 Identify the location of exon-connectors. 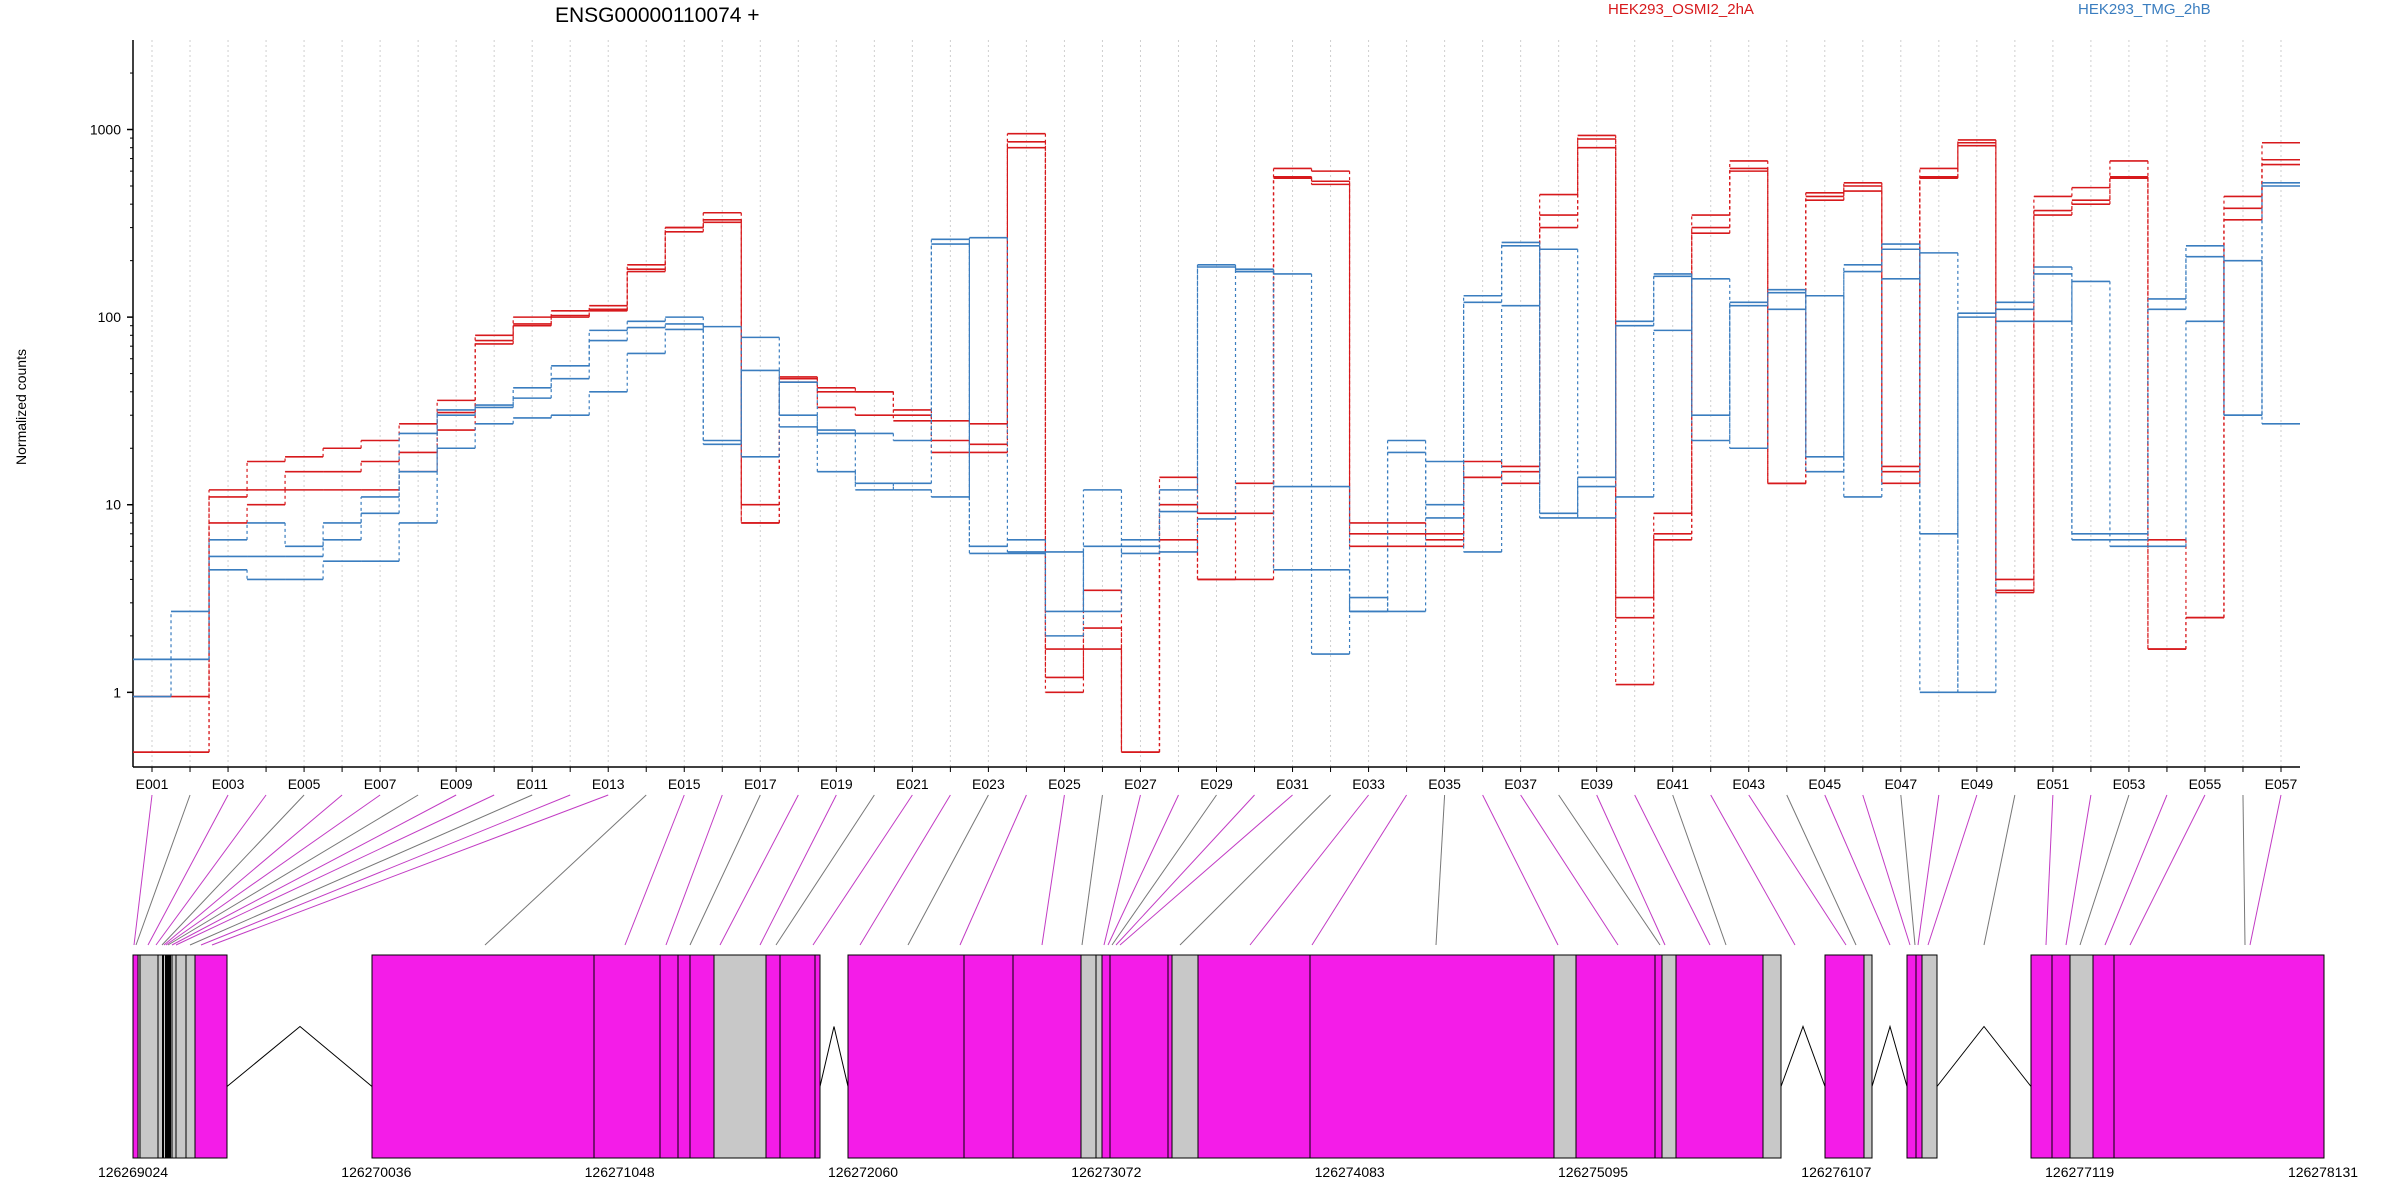
(1207, 870).